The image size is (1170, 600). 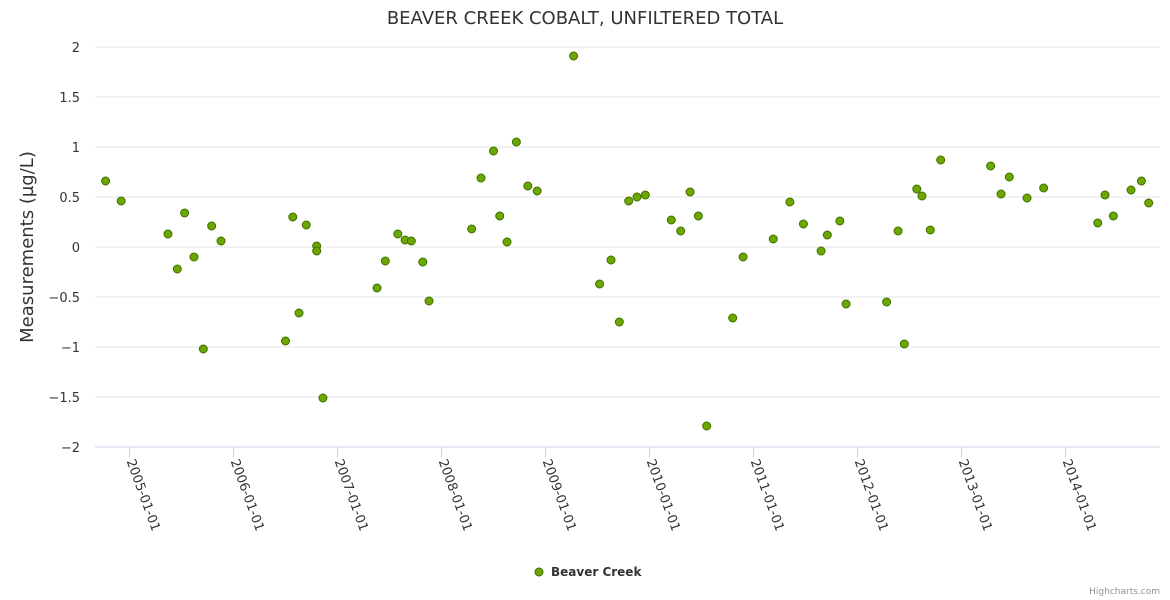 What do you see at coordinates (69, 198) in the screenshot?
I see `y-tick-label: 0.5` at bounding box center [69, 198].